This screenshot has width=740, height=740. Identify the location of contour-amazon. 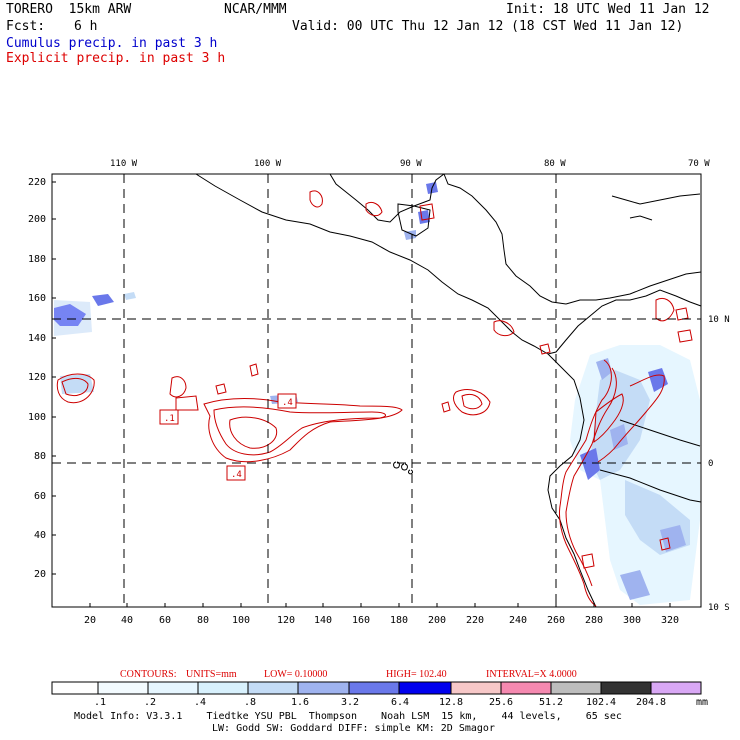
(665, 544).